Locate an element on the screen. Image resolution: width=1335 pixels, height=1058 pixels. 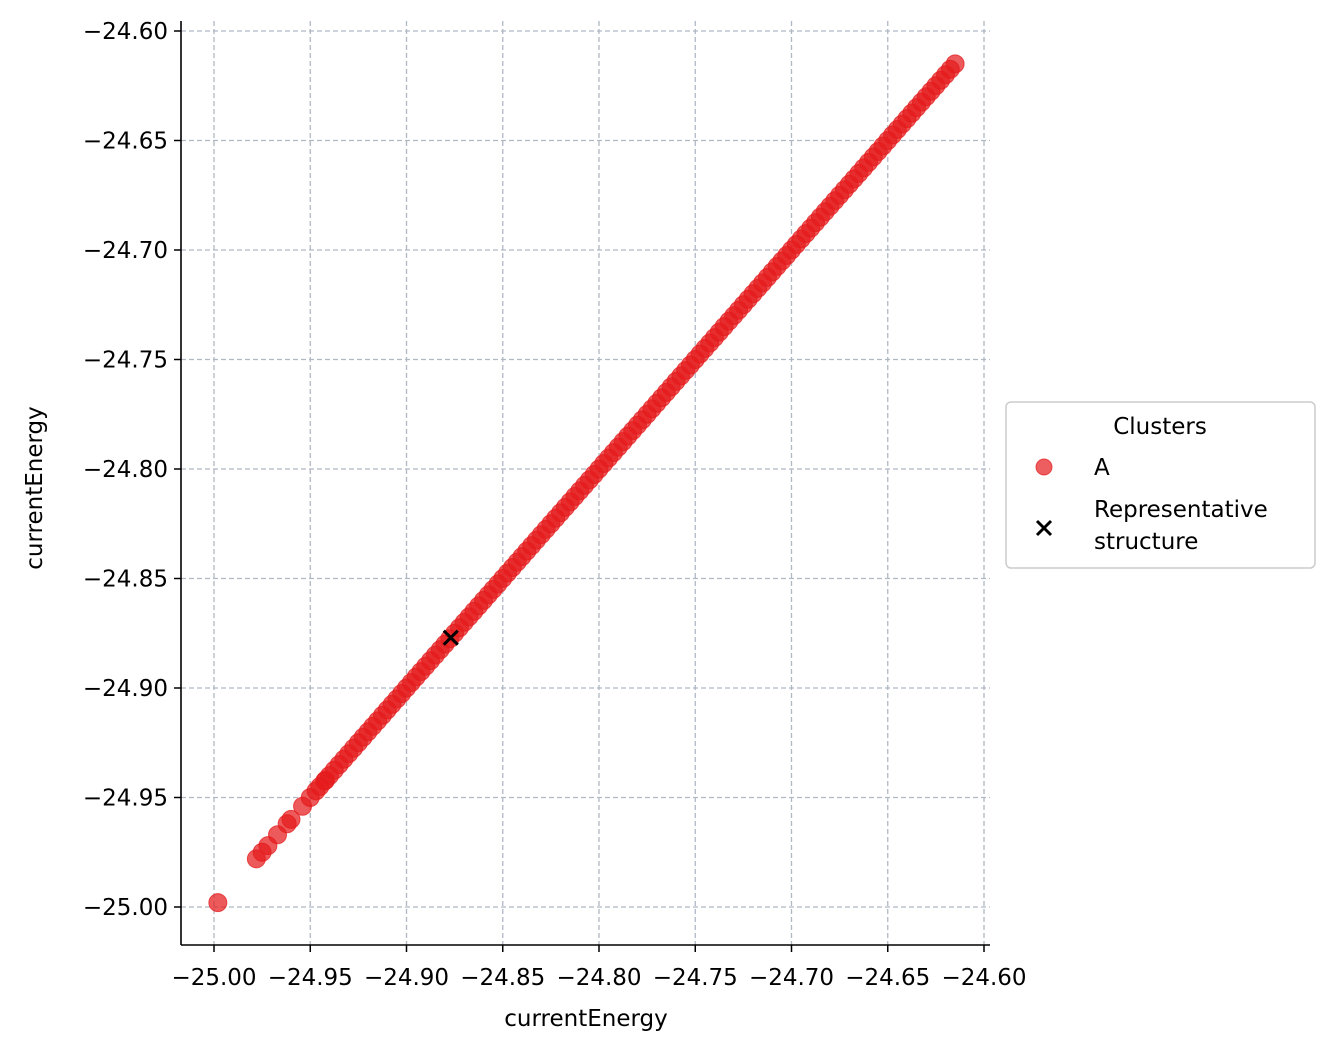
legend-label-a: A is located at coordinates (1102, 468).